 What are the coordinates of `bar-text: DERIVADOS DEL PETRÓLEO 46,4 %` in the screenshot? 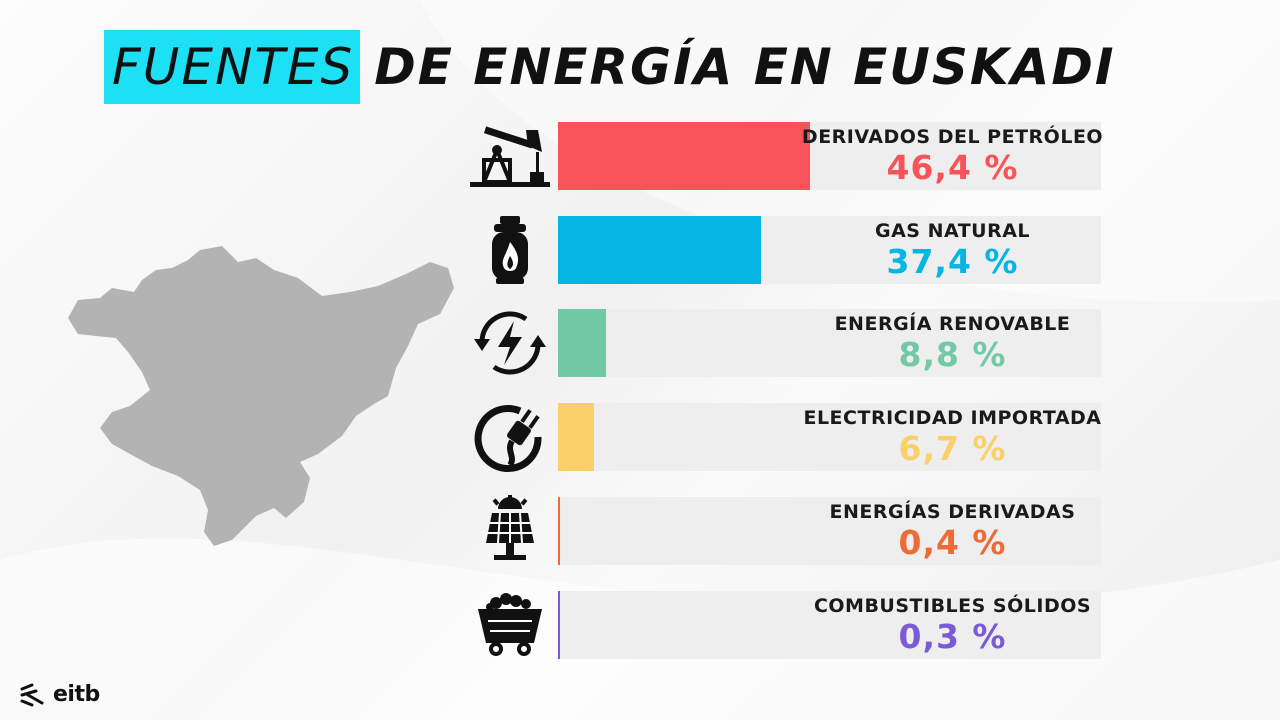 It's located at (952, 156).